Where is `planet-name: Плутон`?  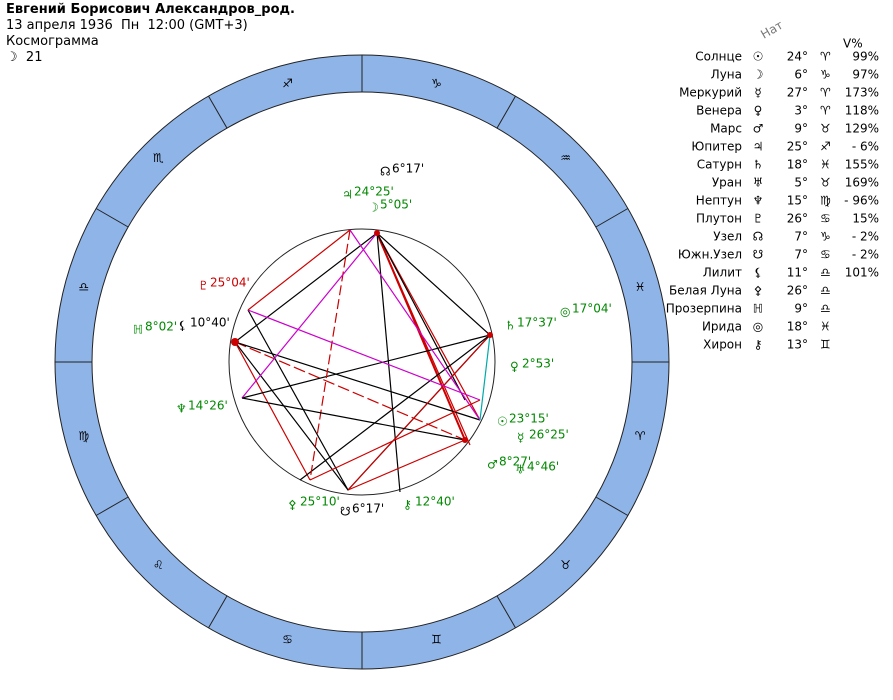 planet-name: Плутон is located at coordinates (719, 219).